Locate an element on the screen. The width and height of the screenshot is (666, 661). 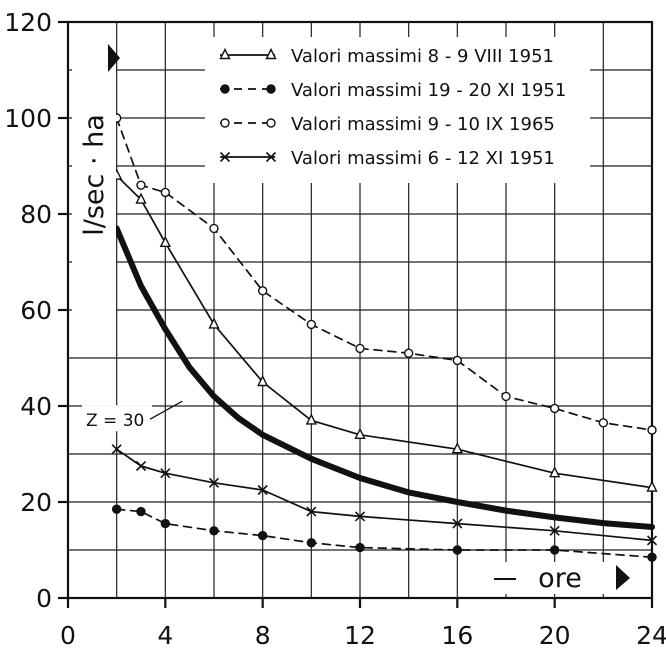
legend-entry: Valori massimi 6 - 12 XI 1951 is located at coordinates (387, 158).